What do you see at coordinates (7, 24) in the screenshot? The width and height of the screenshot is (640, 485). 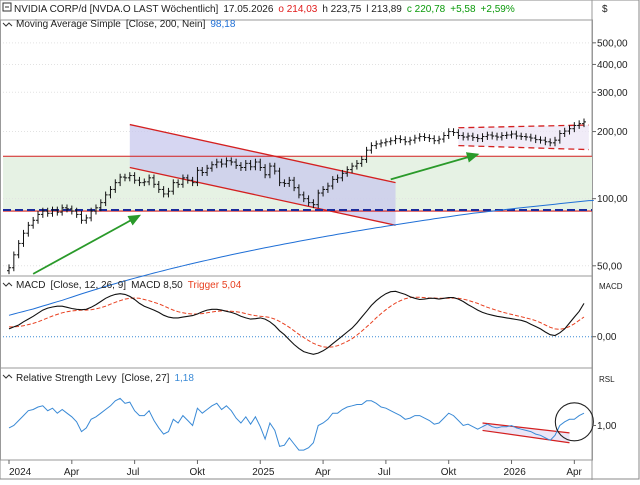 I see `sma-legend-icon` at bounding box center [7, 24].